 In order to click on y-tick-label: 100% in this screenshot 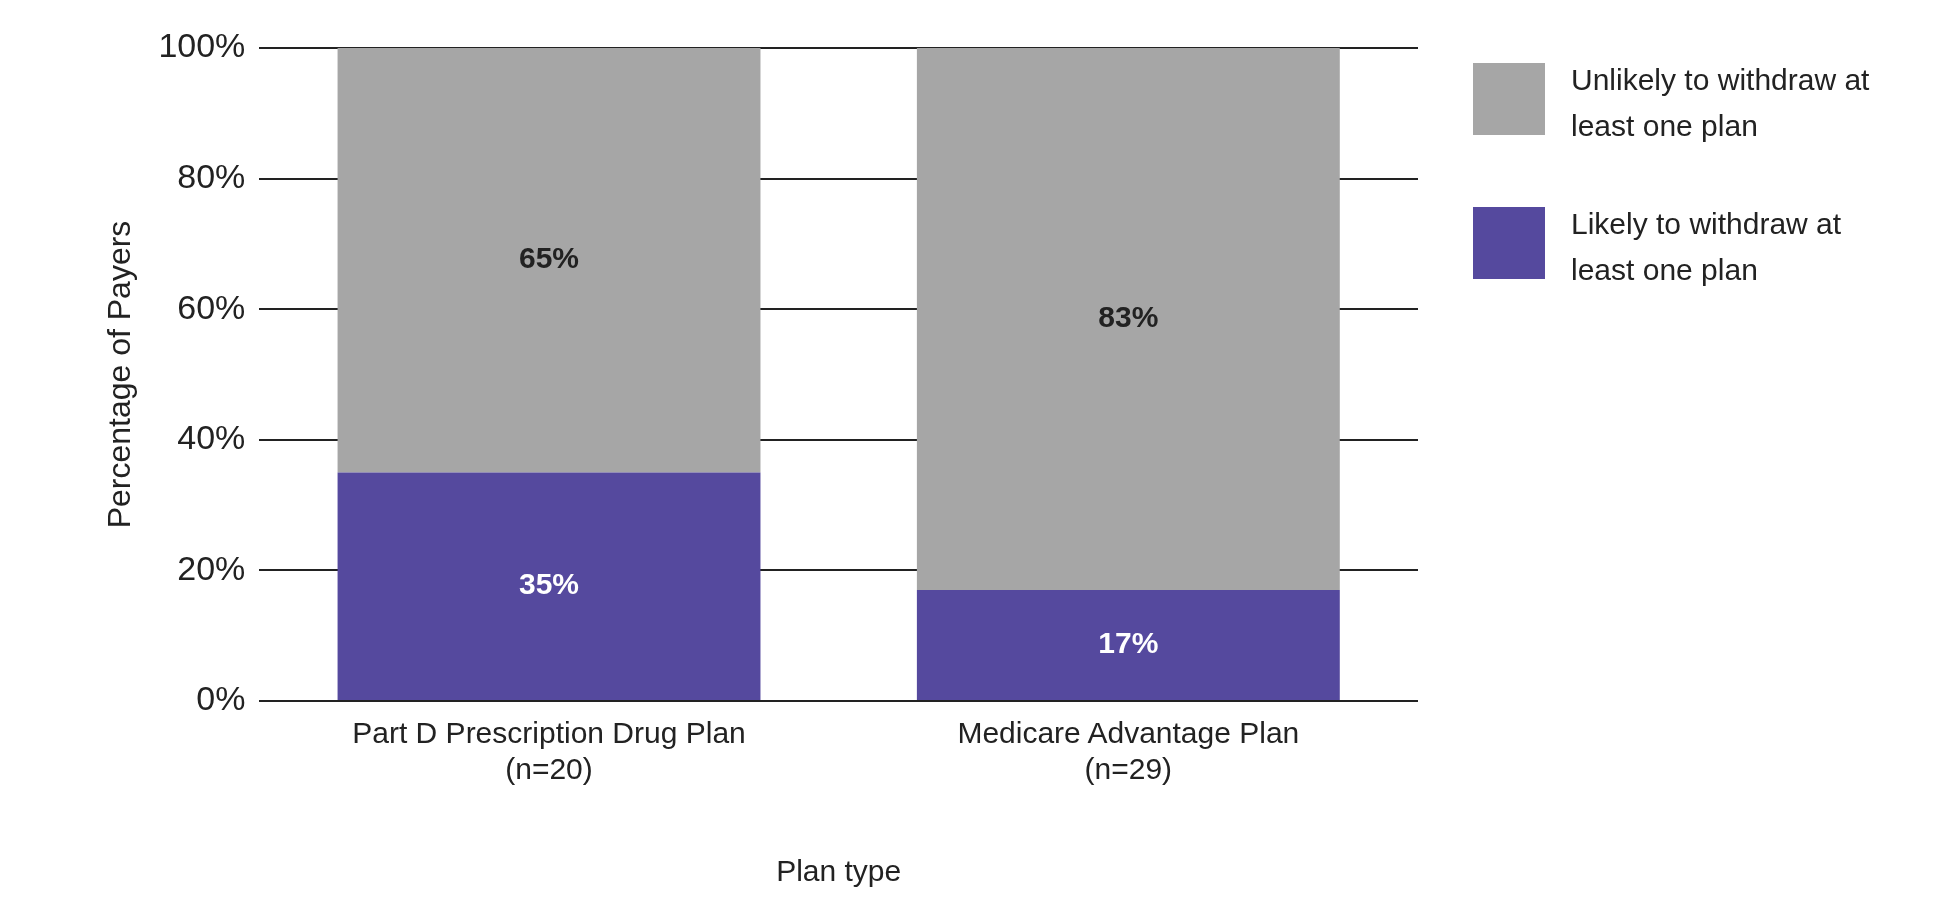, I will do `click(202, 45)`.